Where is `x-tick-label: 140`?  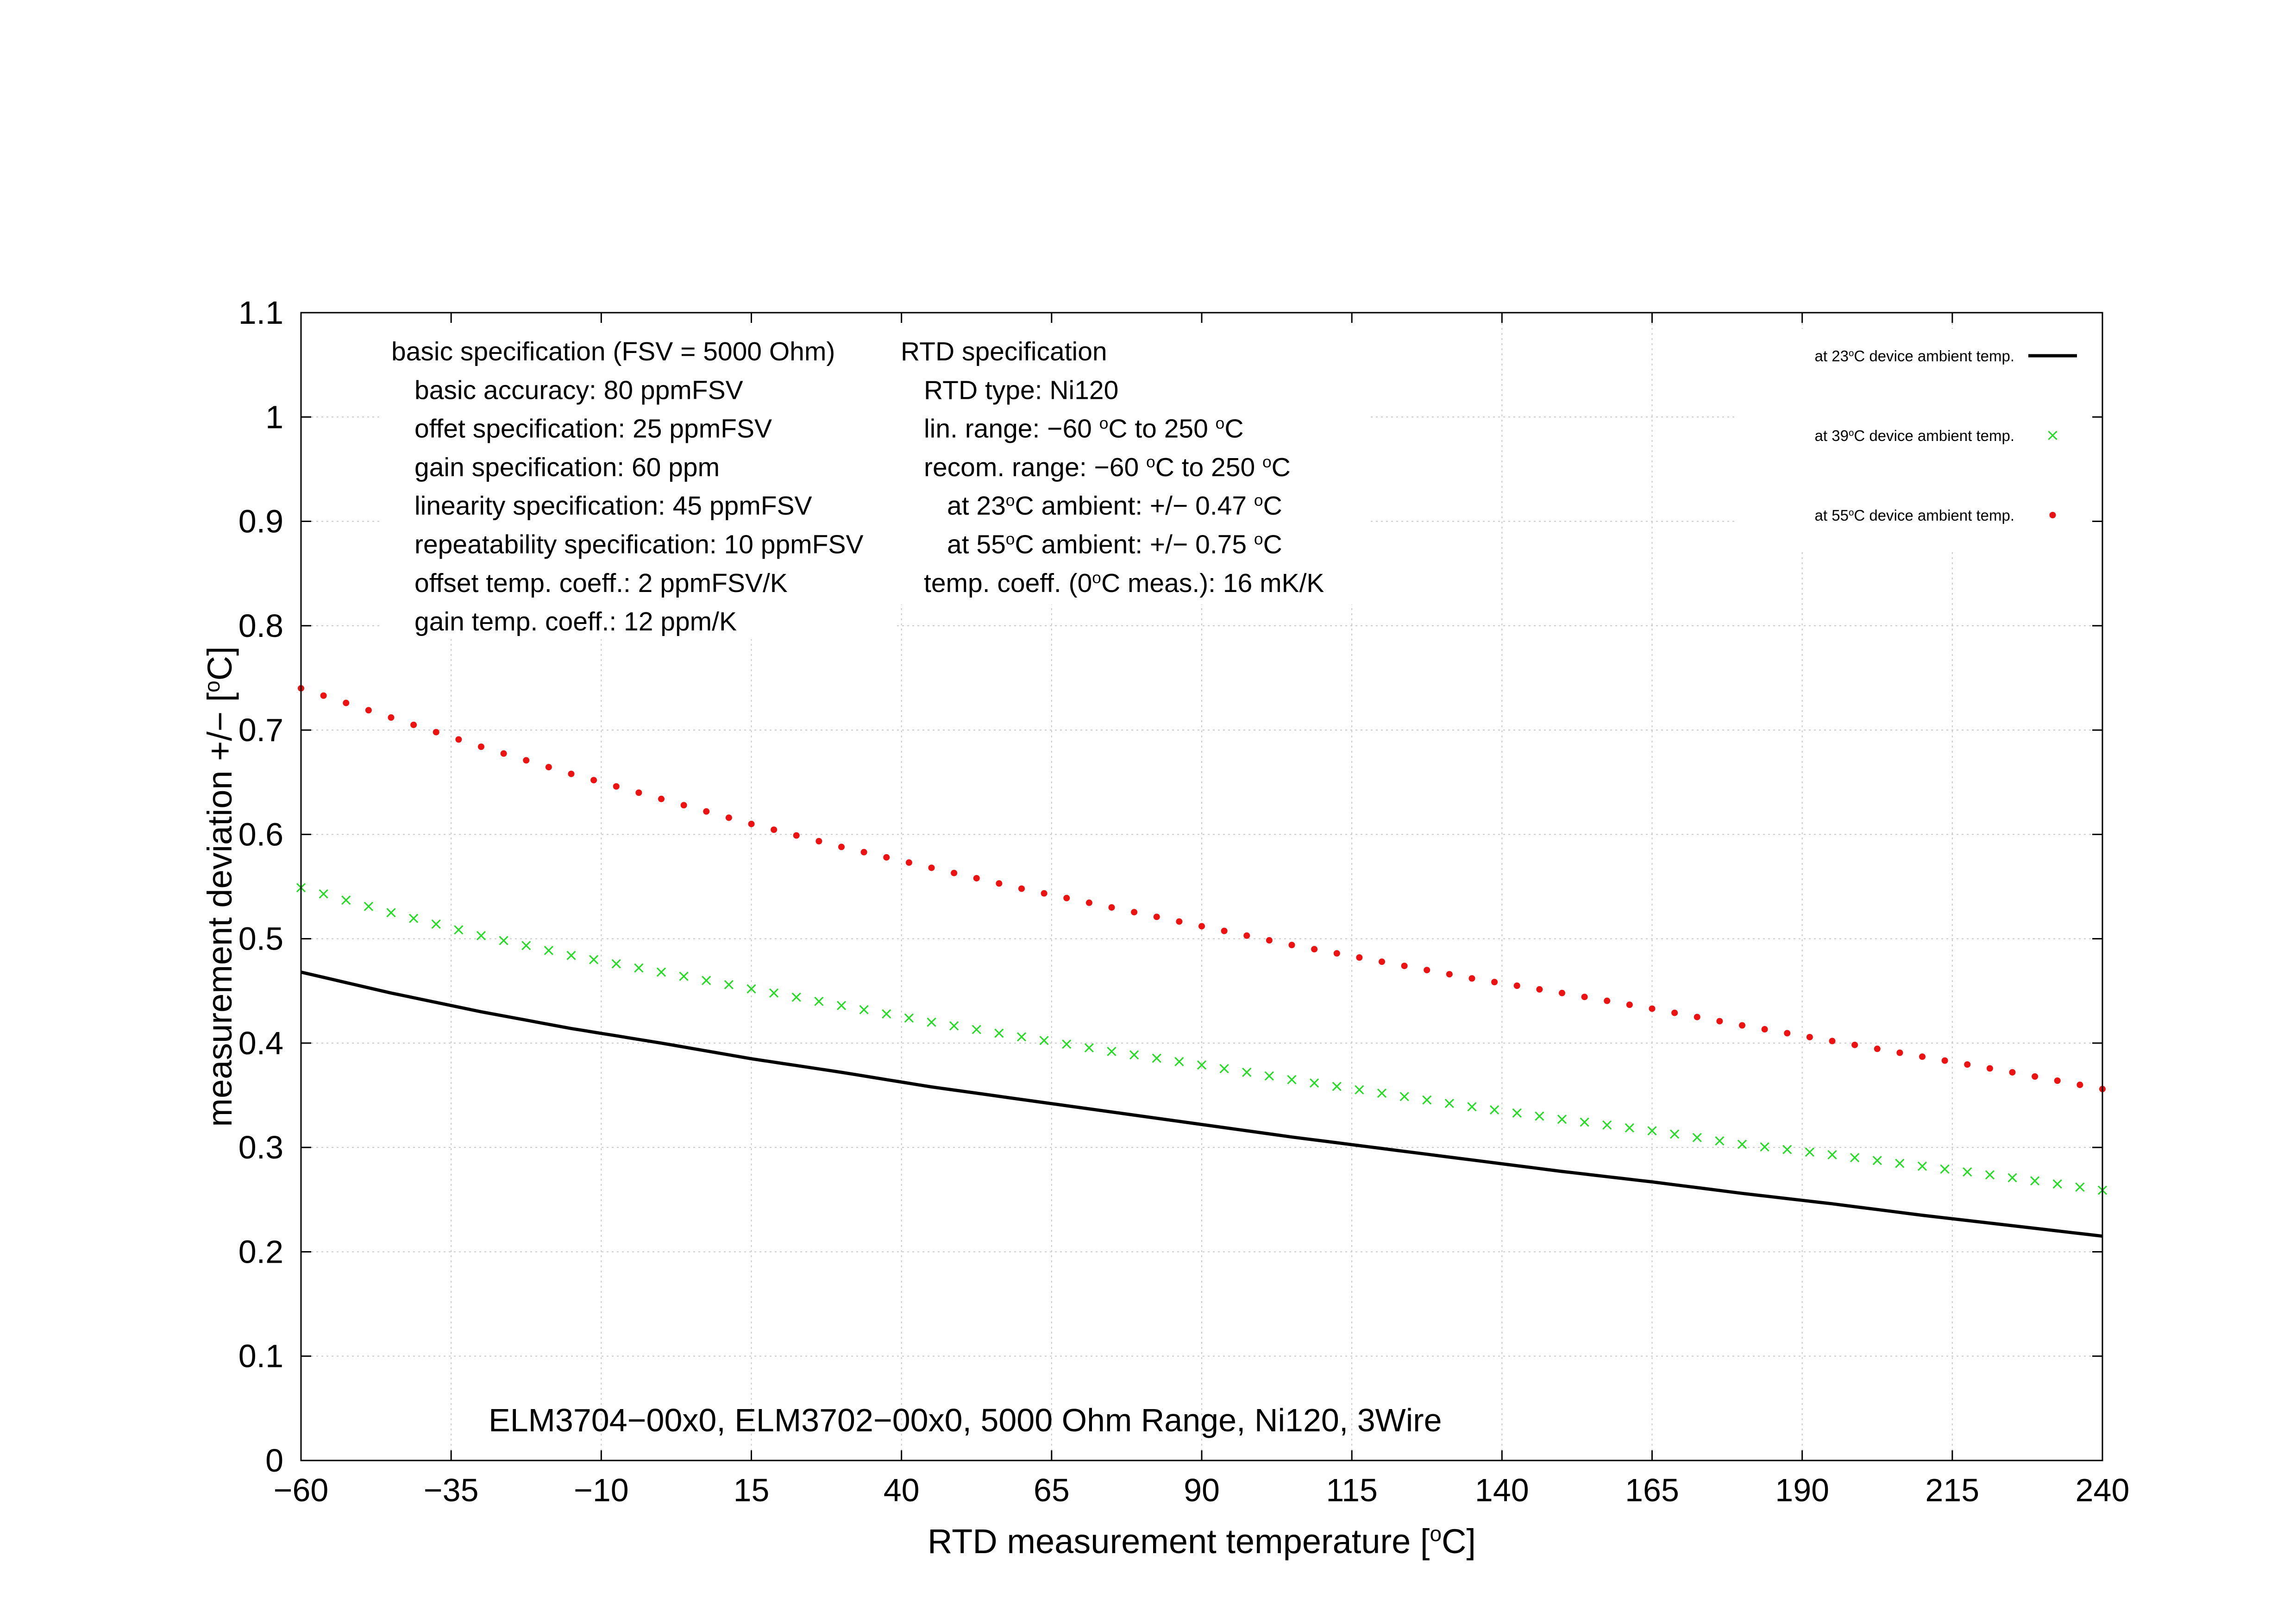 x-tick-label: 140 is located at coordinates (1502, 1490).